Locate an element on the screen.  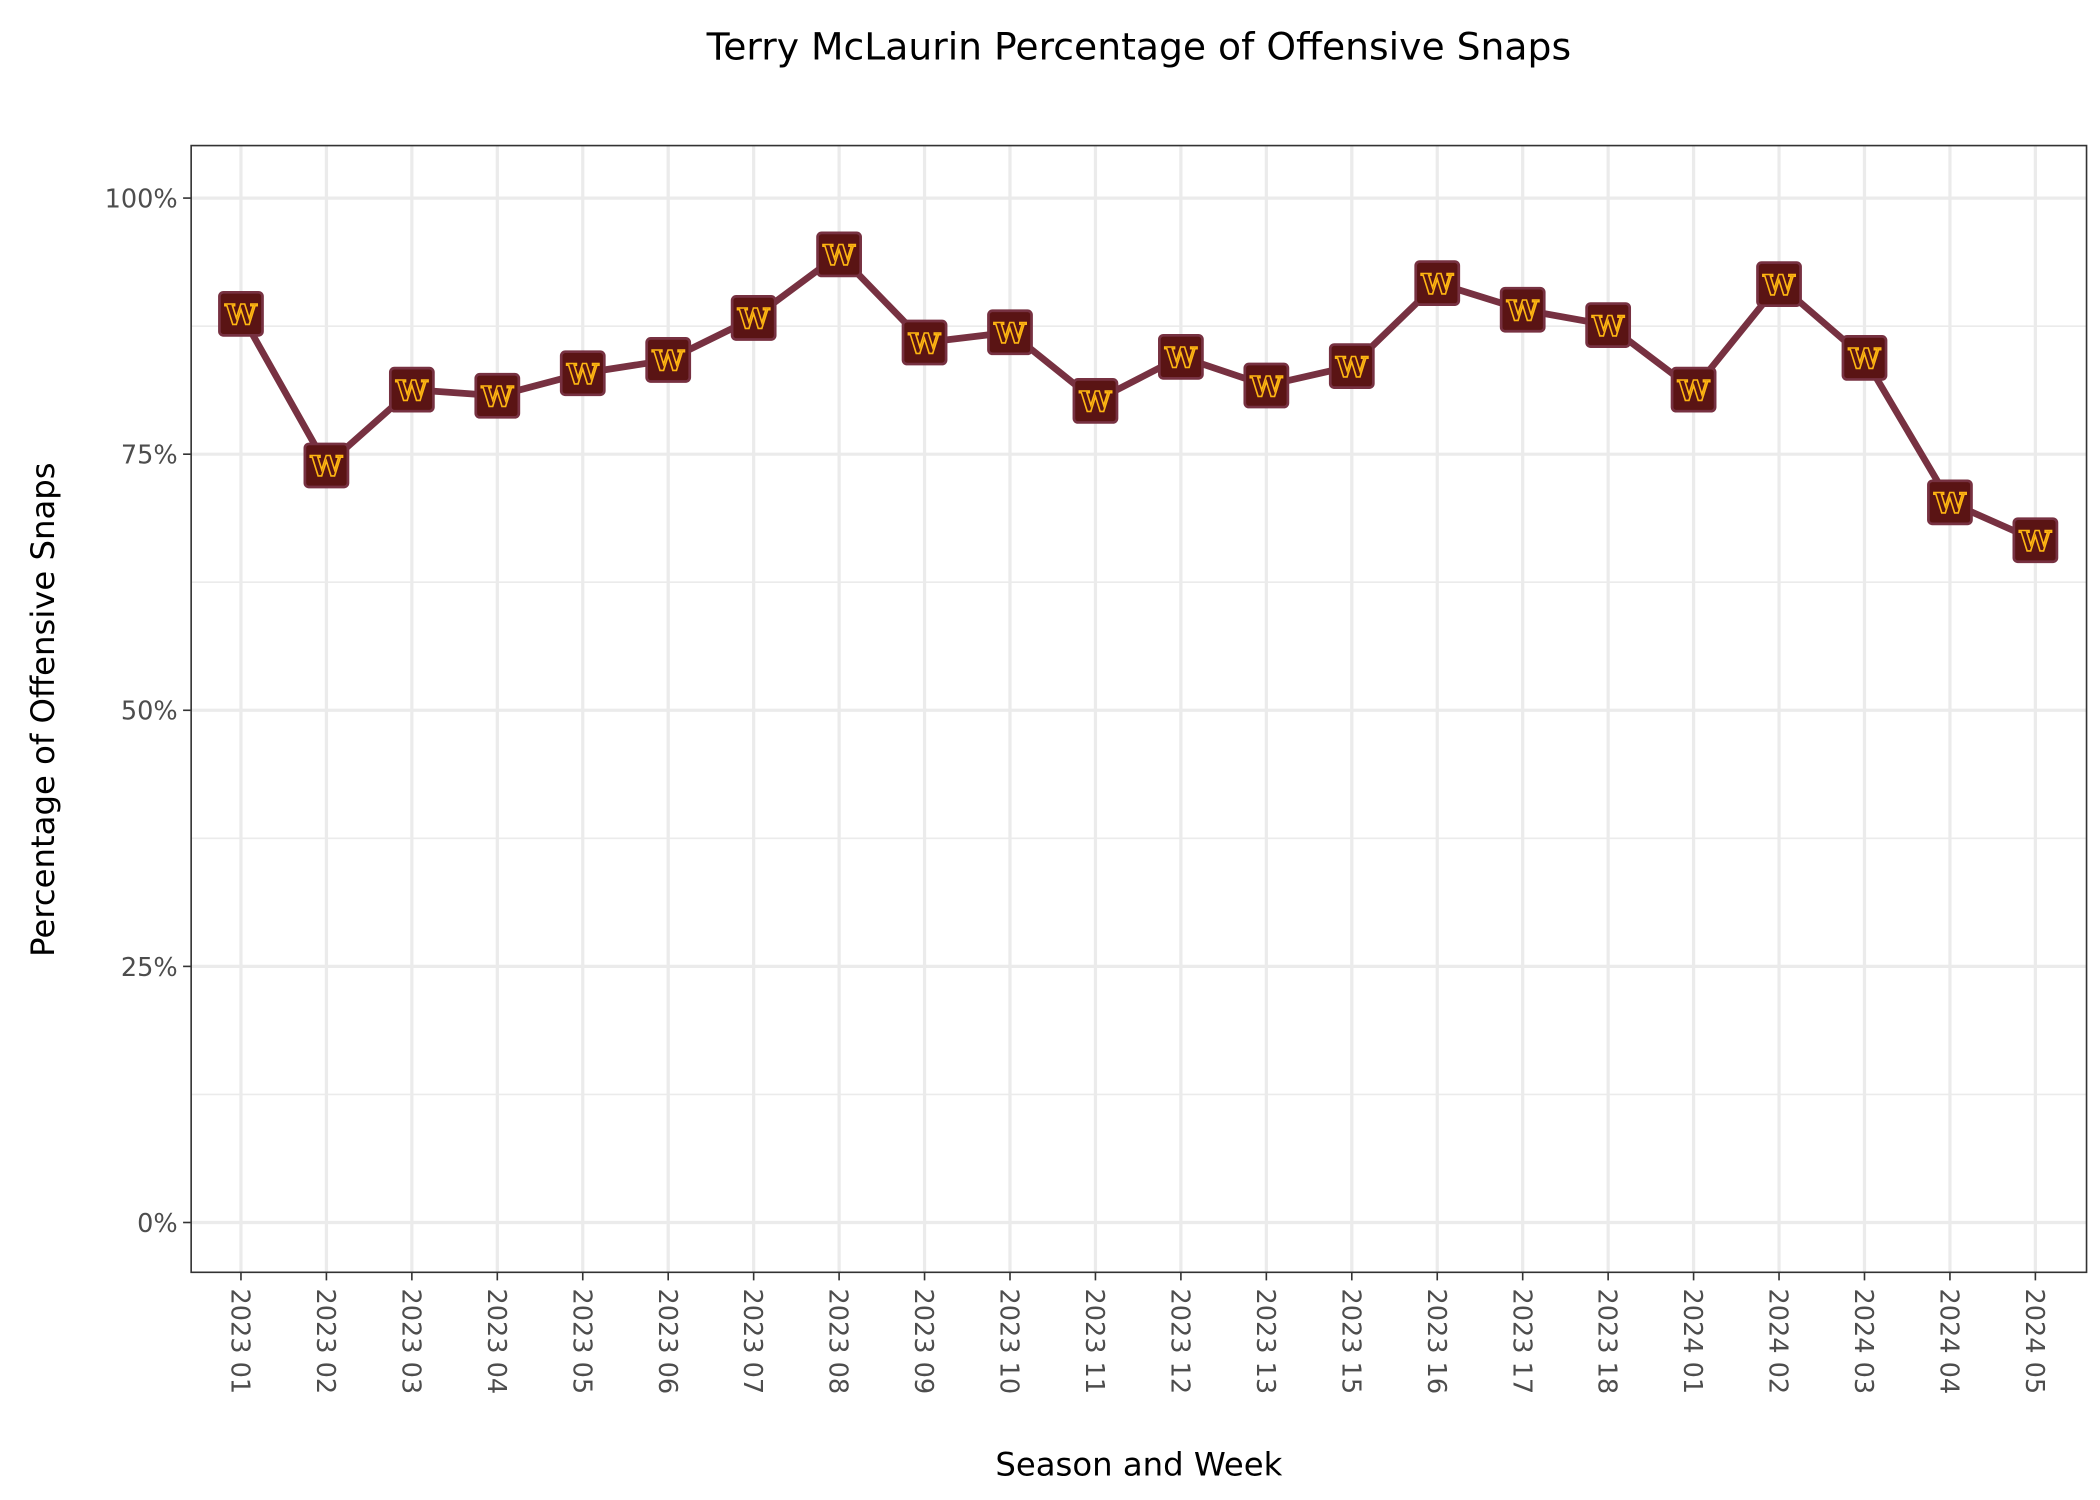
x-tick-label: 2023 02 is located at coordinates (325, 1341).